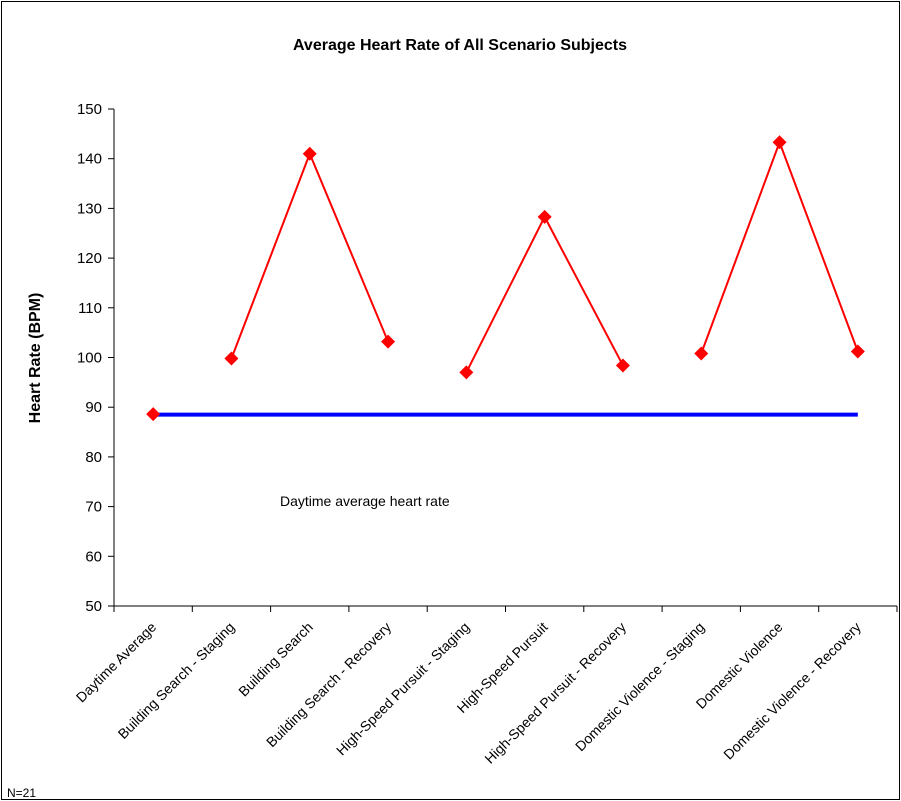  I want to click on x-category-label: Building Search - Recovery, so click(328, 684).